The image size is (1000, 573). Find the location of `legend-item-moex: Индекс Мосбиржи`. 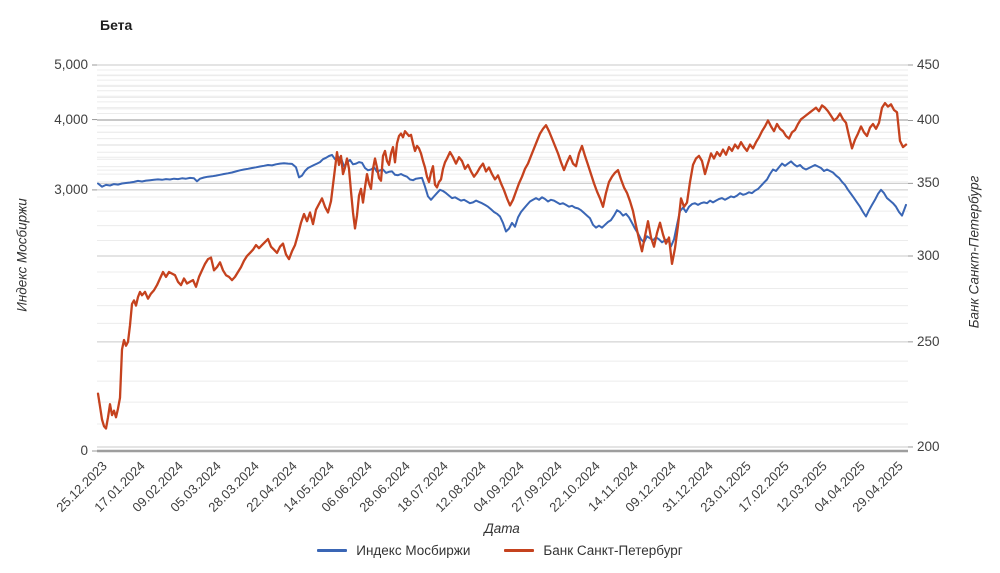

legend-item-moex: Индекс Мосбиржи is located at coordinates (393, 550).